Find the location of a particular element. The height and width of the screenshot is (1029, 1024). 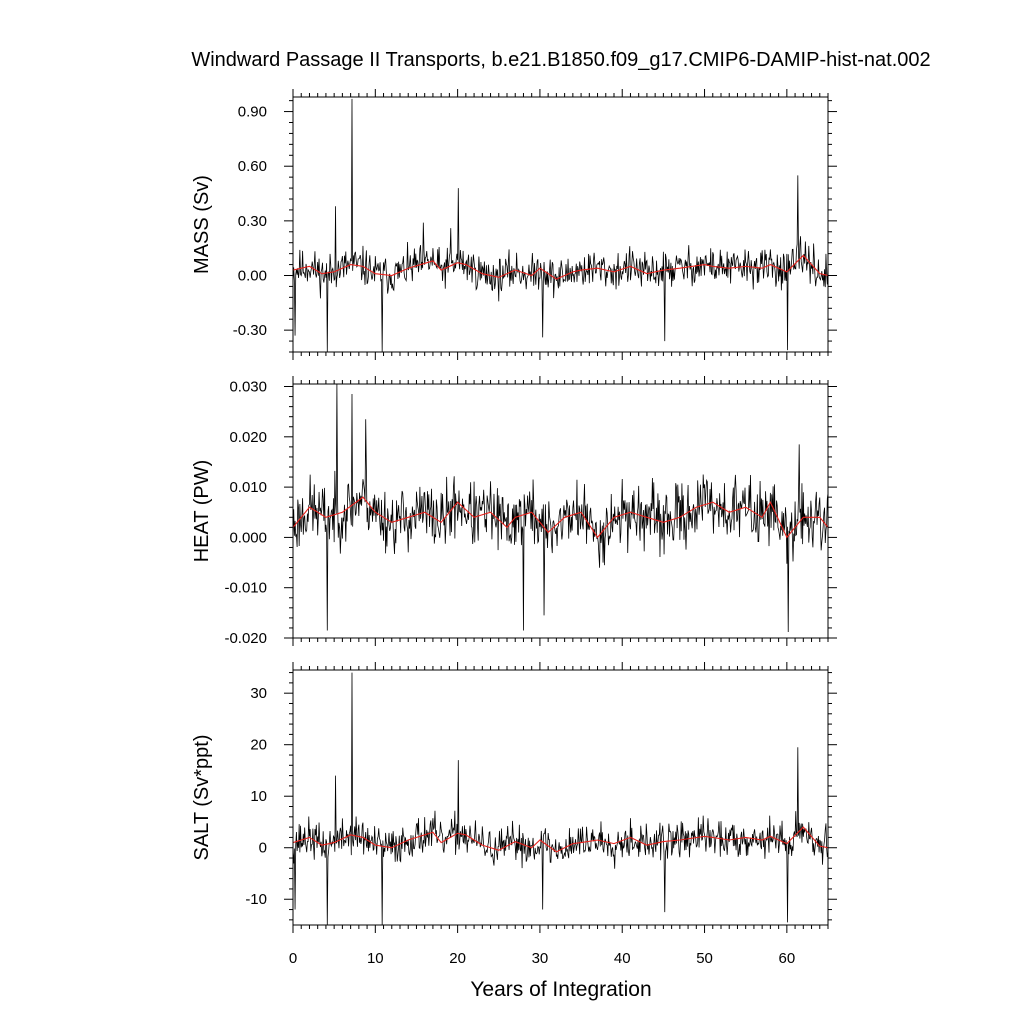

x-tick-label: 30 is located at coordinates (540, 958).